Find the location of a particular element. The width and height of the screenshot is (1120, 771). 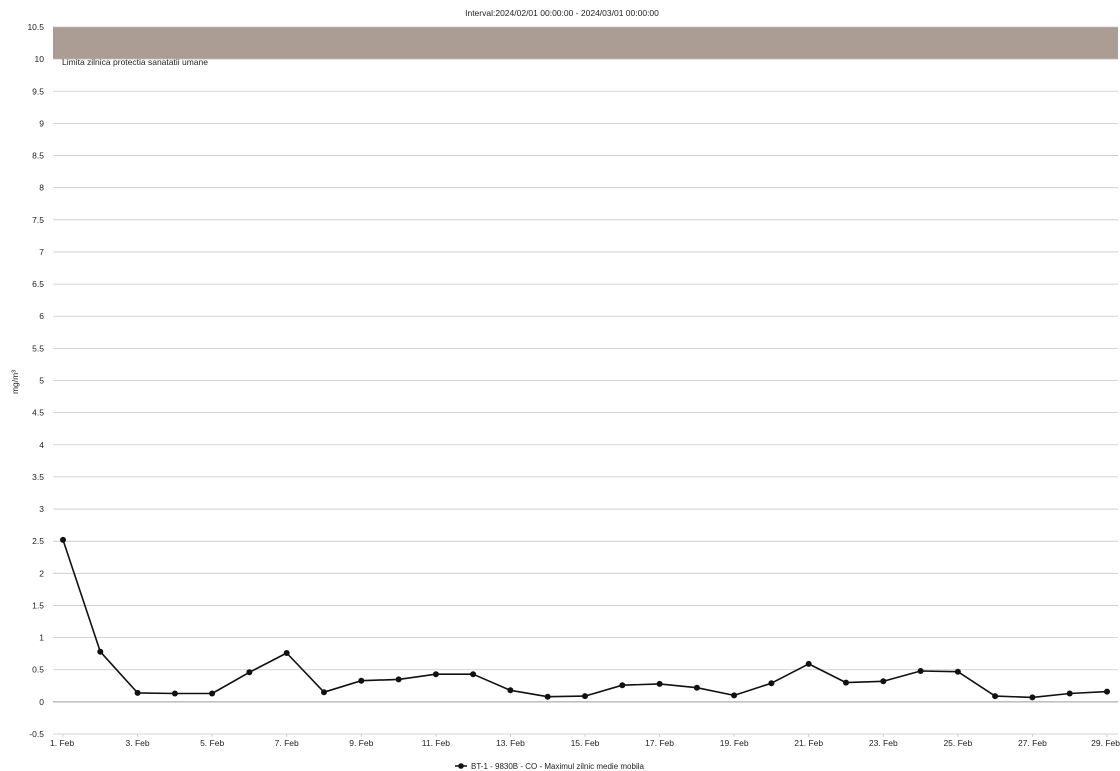

y-tick-label: 3 is located at coordinates (41, 509).